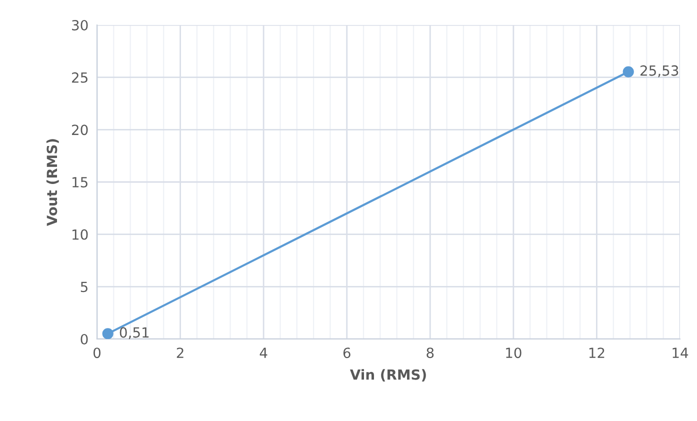 The height and width of the screenshot is (421, 697). I want to click on y-tick-label: 10, so click(80, 234).